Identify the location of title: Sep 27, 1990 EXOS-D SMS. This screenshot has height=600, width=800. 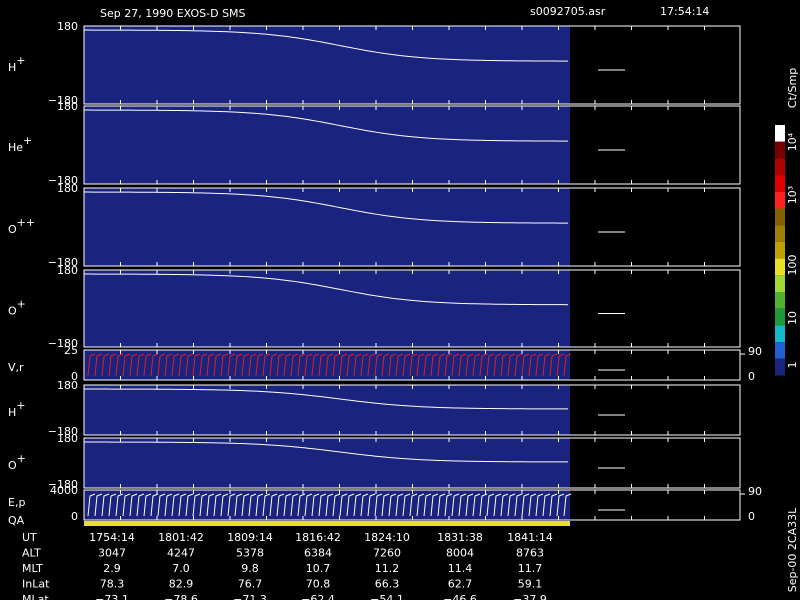
(173, 13).